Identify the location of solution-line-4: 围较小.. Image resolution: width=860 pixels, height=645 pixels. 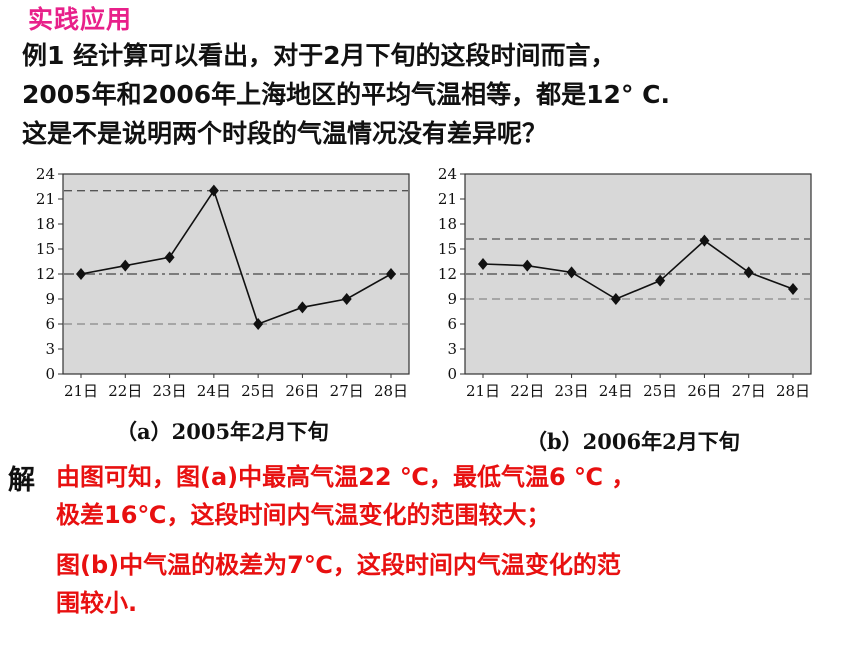
(97, 603).